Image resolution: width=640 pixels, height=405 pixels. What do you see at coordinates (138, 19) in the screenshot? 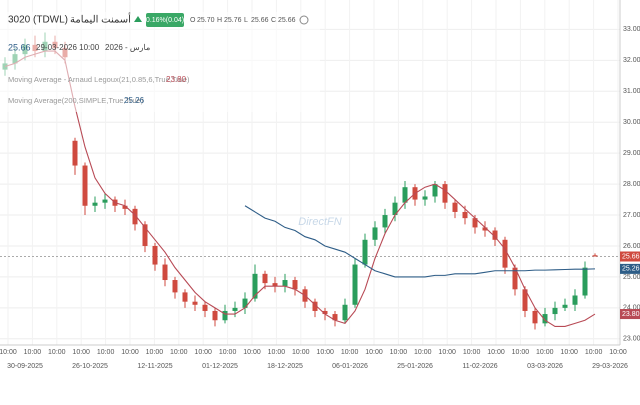
I see `up-arrow` at bounding box center [138, 19].